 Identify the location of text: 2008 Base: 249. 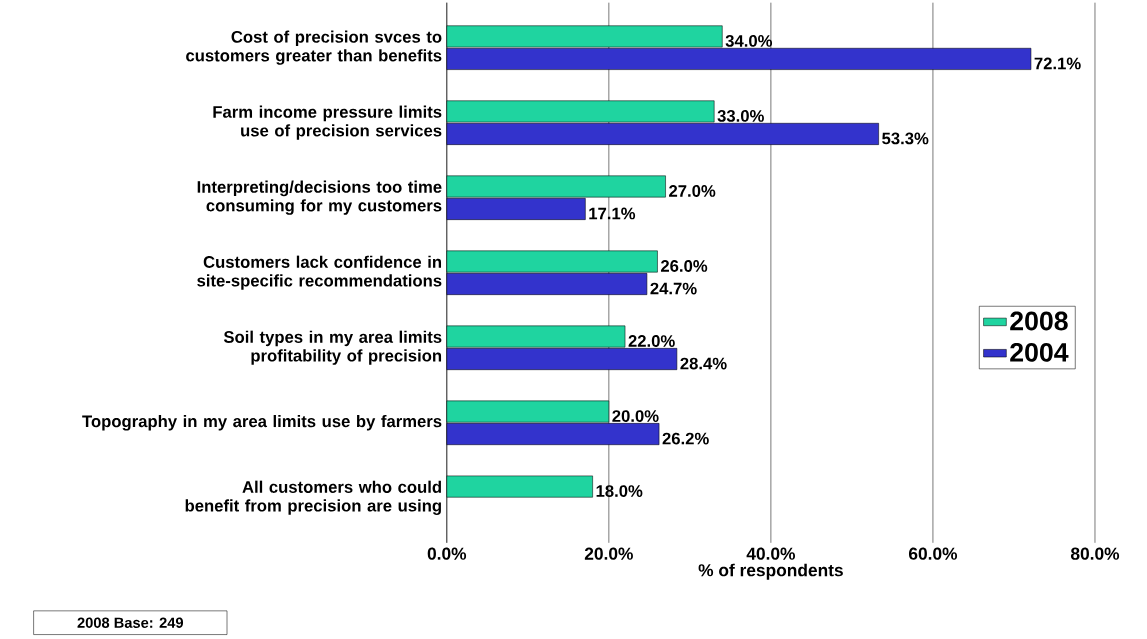
(130, 622).